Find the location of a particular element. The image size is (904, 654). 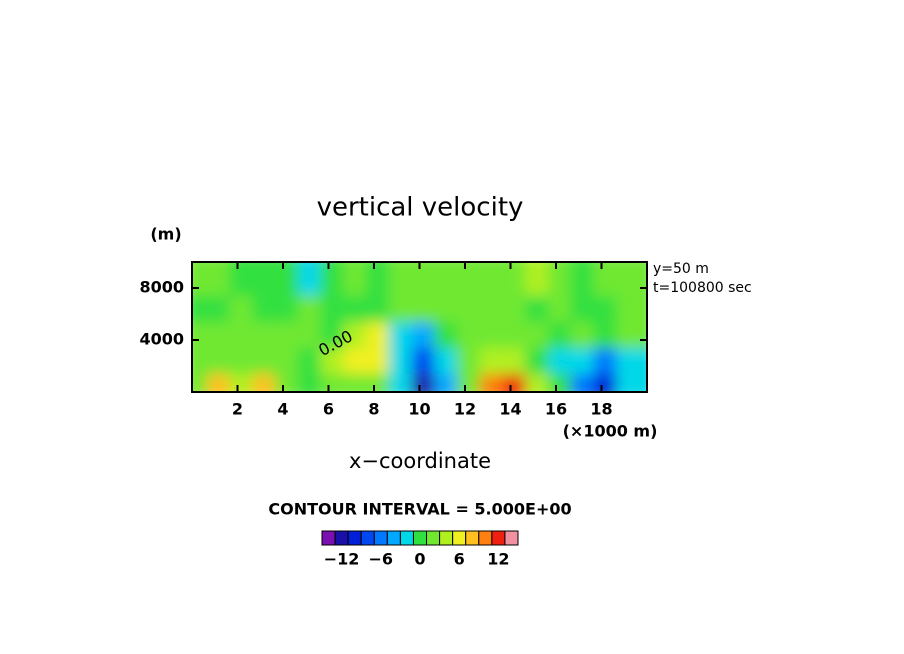

info-text: y=50 m is located at coordinates (681, 269).